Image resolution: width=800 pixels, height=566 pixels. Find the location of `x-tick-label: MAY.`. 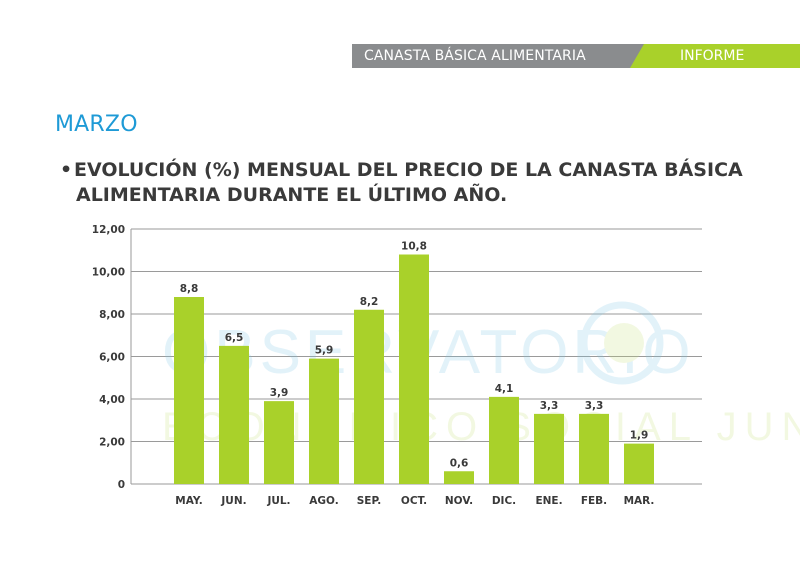

x-tick-label: MAY. is located at coordinates (188, 501).